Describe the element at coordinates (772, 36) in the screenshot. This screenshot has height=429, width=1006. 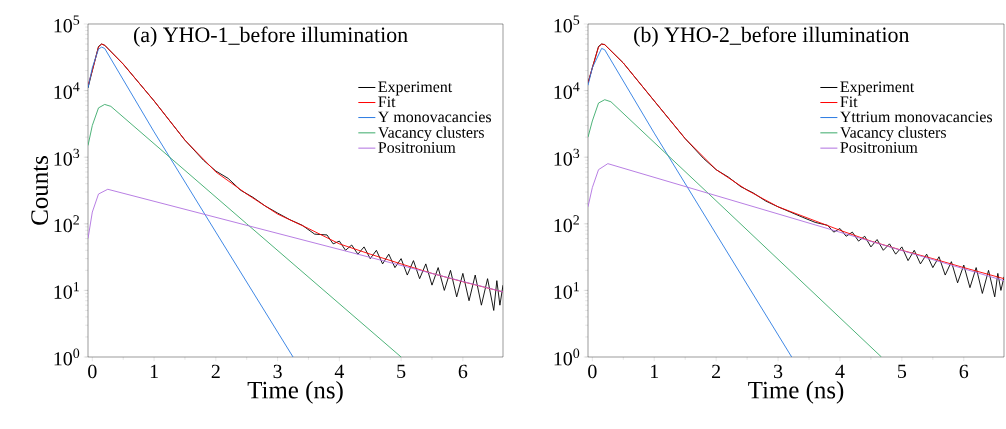
I see `chart-title: (b) YHO-2_before illumination` at that location.